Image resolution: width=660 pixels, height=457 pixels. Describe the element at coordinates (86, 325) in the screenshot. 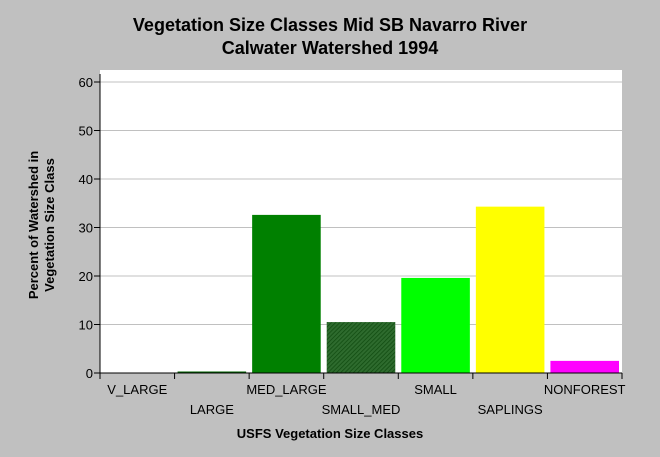

I see `y-tick-label: 10` at that location.